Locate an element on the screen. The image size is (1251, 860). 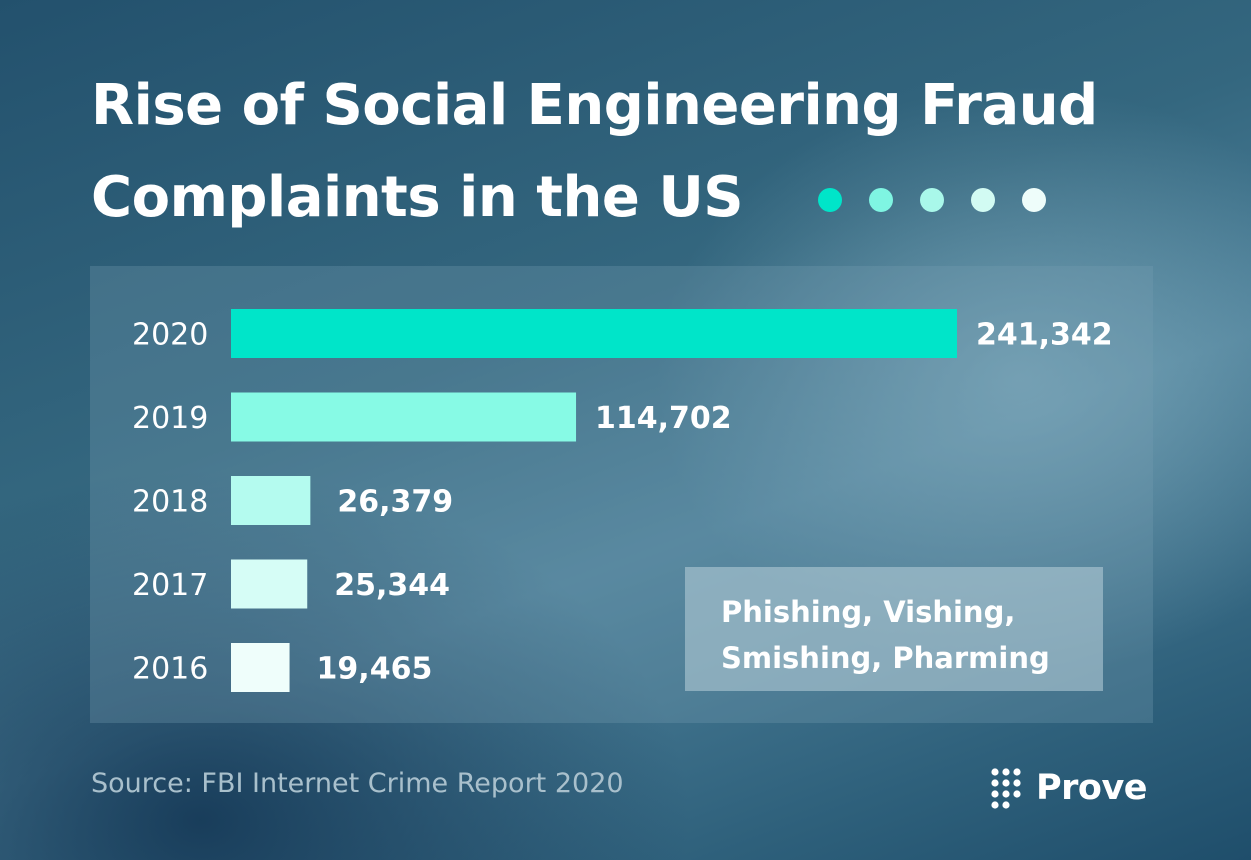
value-label: 26,379 is located at coordinates (395, 502).